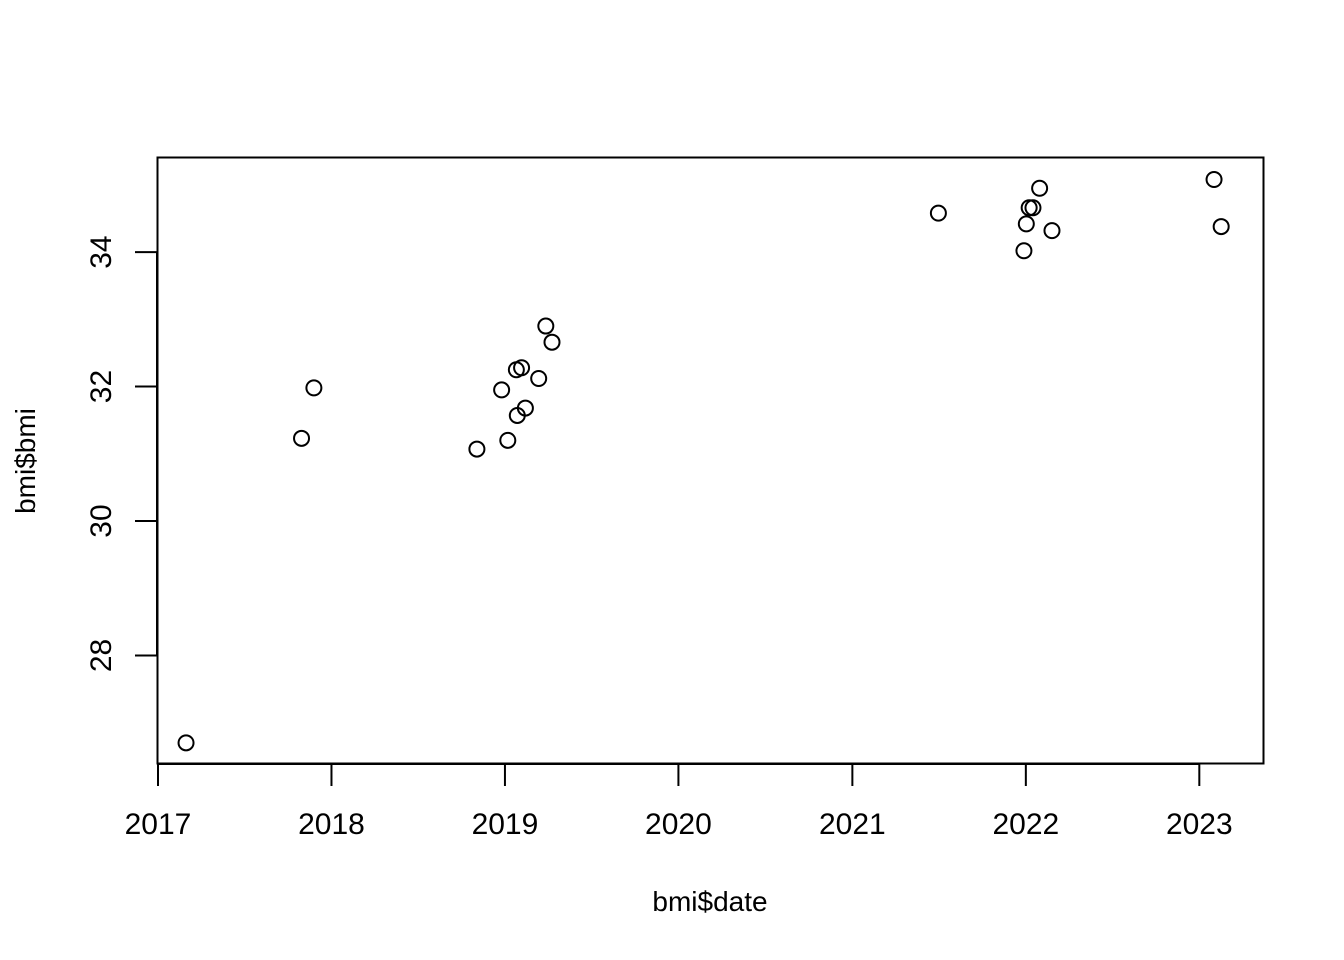  Describe the element at coordinates (1199, 824) in the screenshot. I see `x-tick-label: 2023` at that location.